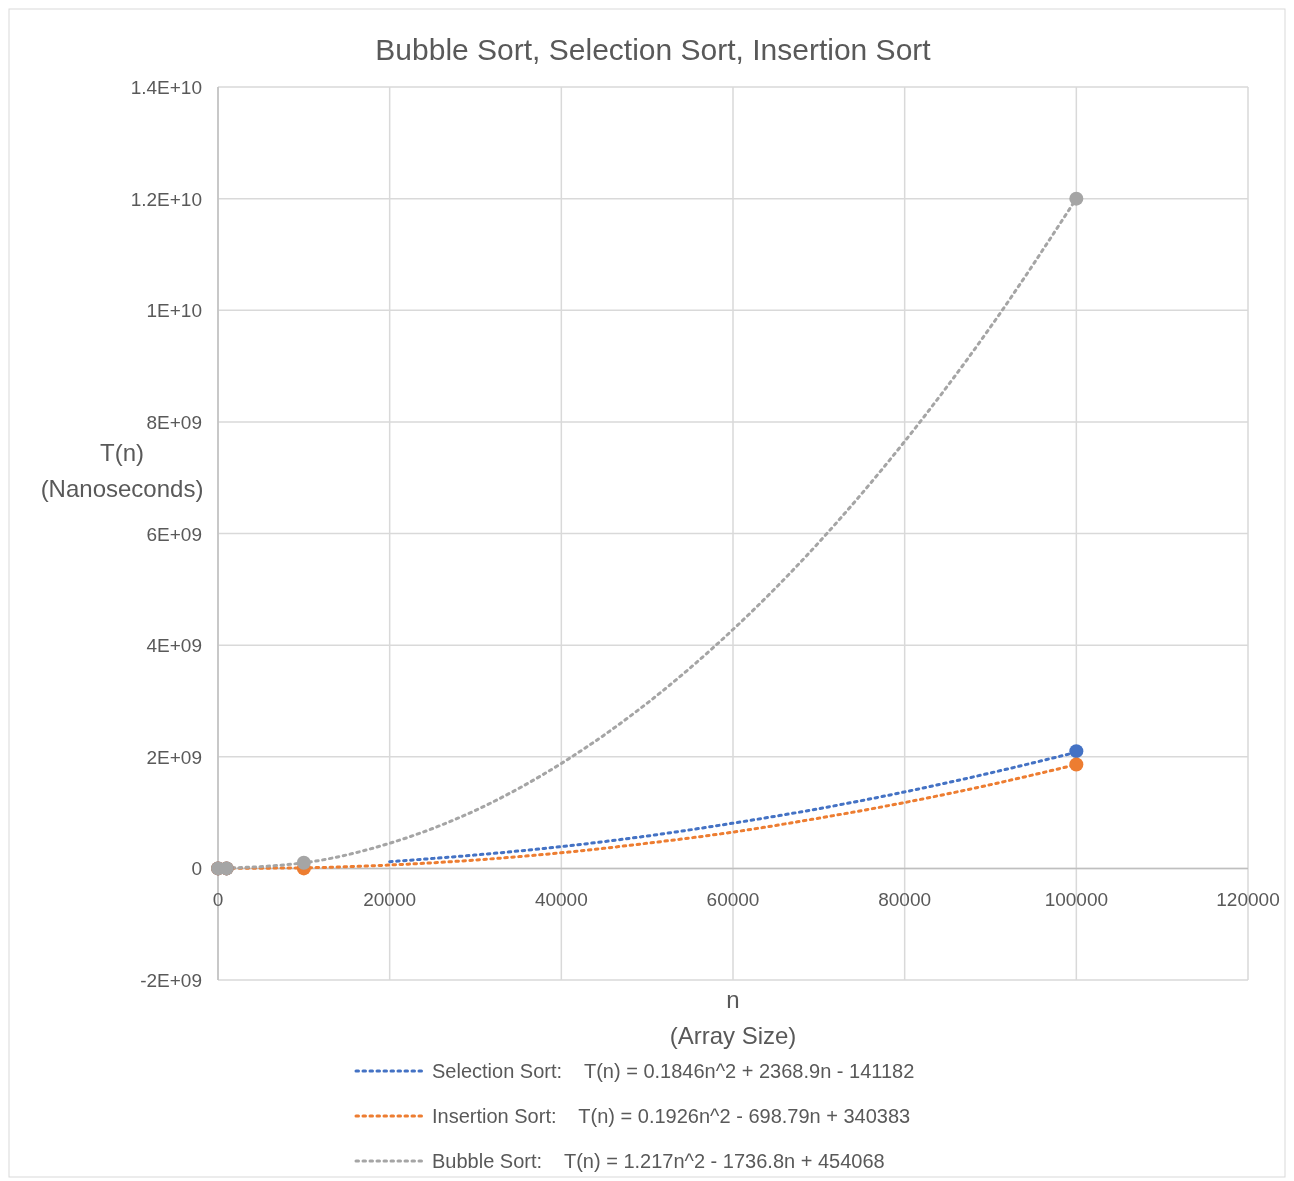 The image size is (1294, 1181). I want to click on x-tick-label: 40000, so click(561, 900).